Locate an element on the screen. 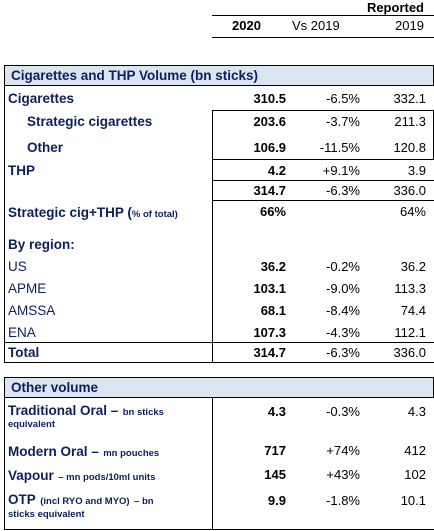 This screenshot has width=434, height=531. section1-left-border is located at coordinates (4, 224).